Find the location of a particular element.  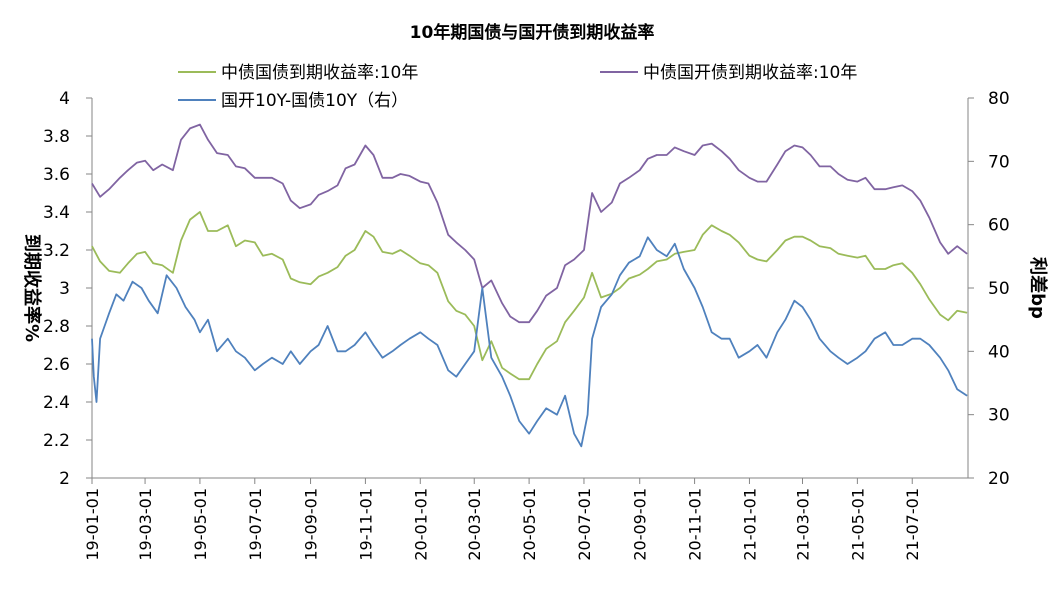

x-tick-label: 19-07-01 is located at coordinates (255, 524).